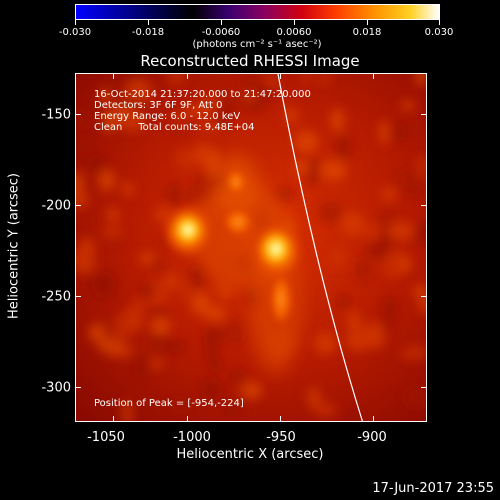 This screenshot has height=500, width=500. Describe the element at coordinates (56, 115) in the screenshot. I see `y-tick-label: -150` at that location.